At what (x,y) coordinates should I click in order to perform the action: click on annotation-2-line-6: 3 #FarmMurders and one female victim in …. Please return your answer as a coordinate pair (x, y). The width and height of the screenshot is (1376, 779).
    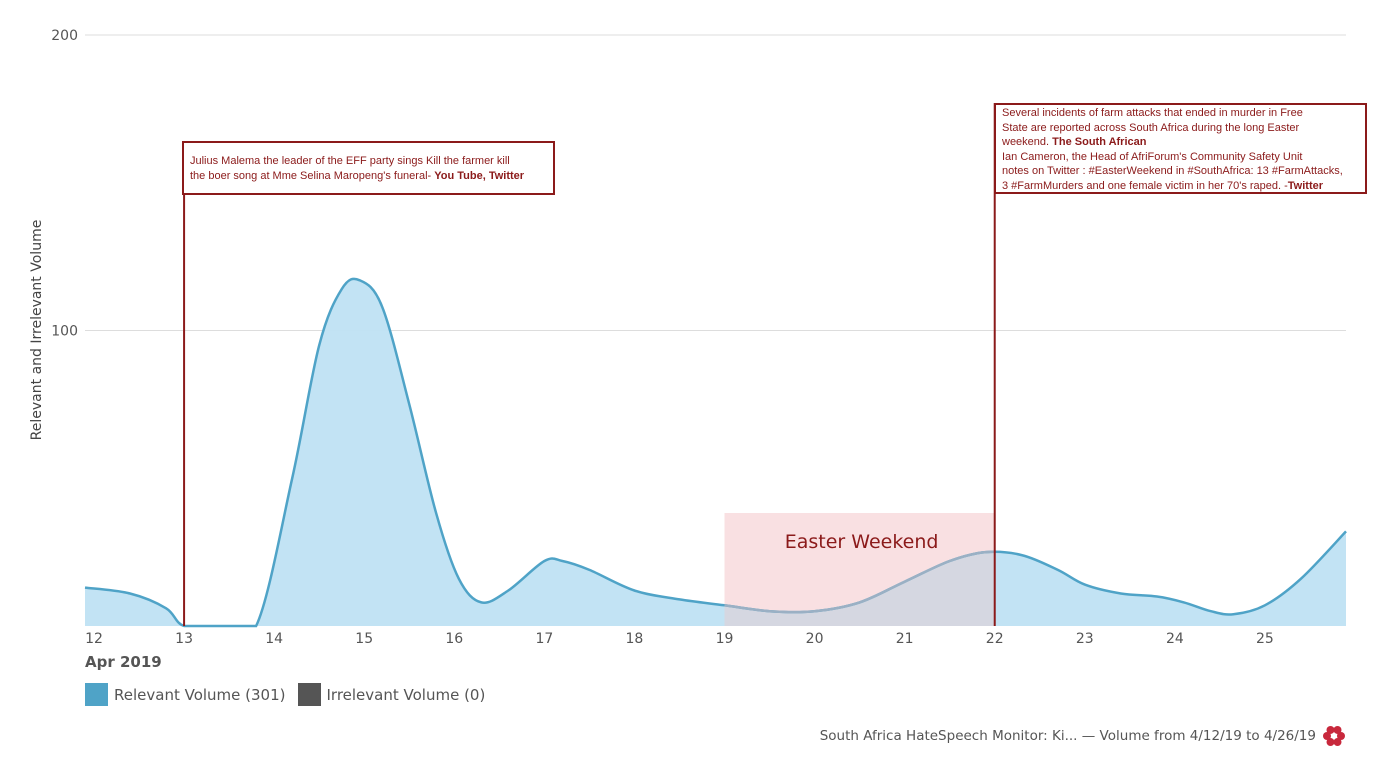
    Looking at the image, I should click on (1180, 186).